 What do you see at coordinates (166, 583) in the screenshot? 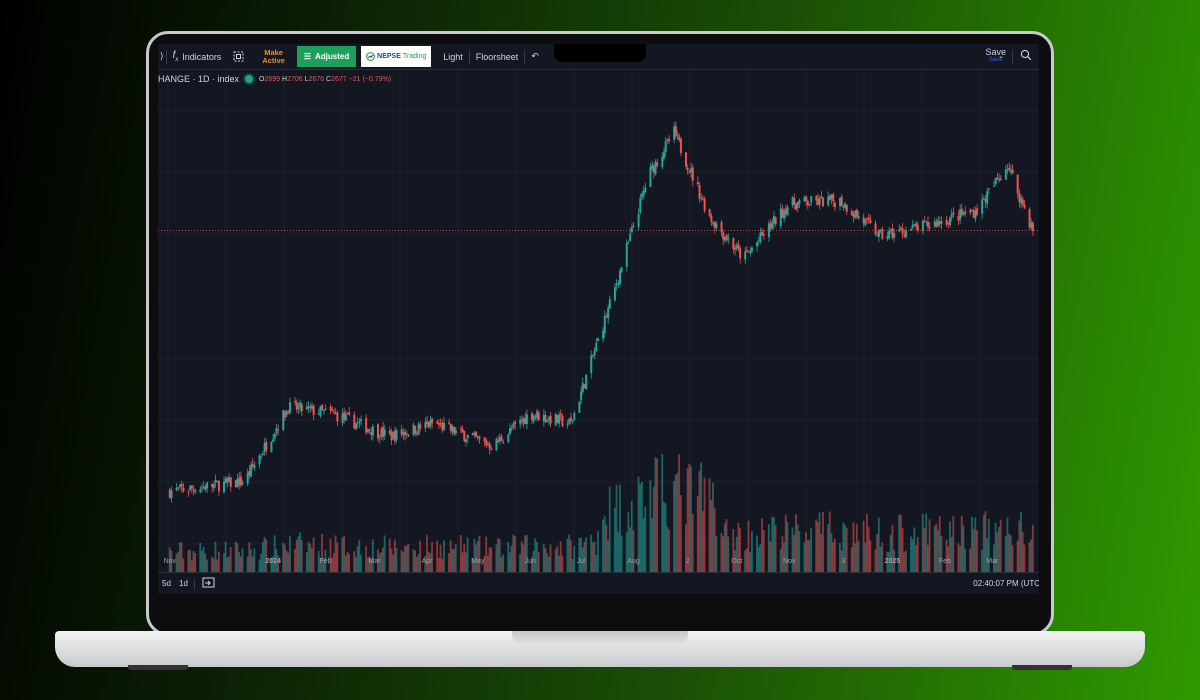
I see `range-5d-button: 5d` at bounding box center [166, 583].